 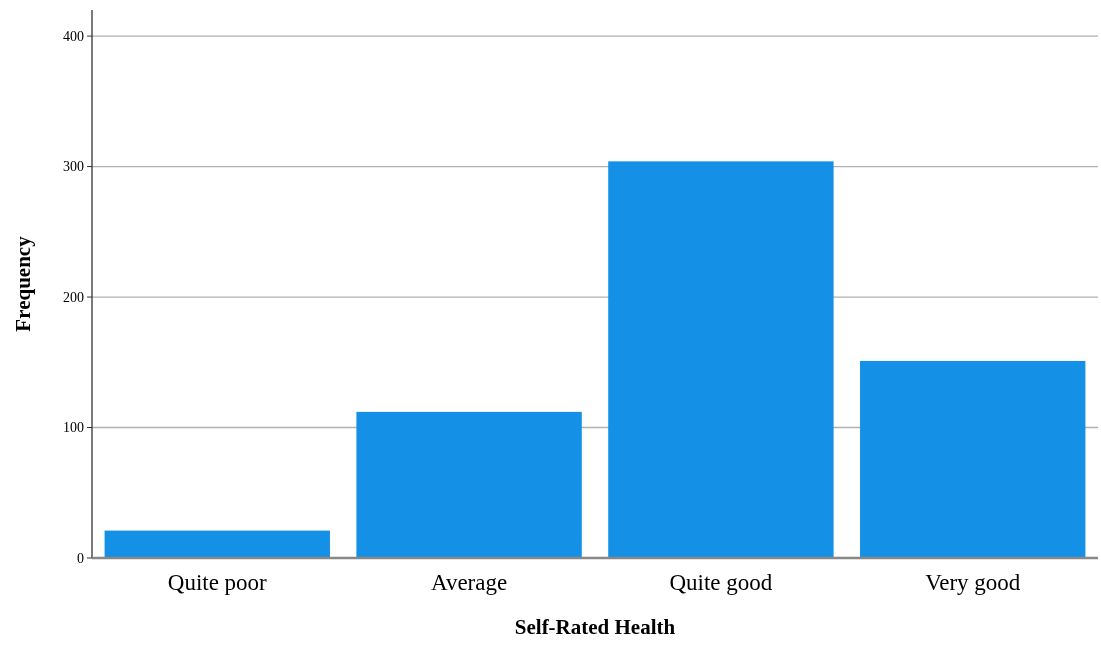 What do you see at coordinates (73, 297) in the screenshot?
I see `y-tick-label: 200` at bounding box center [73, 297].